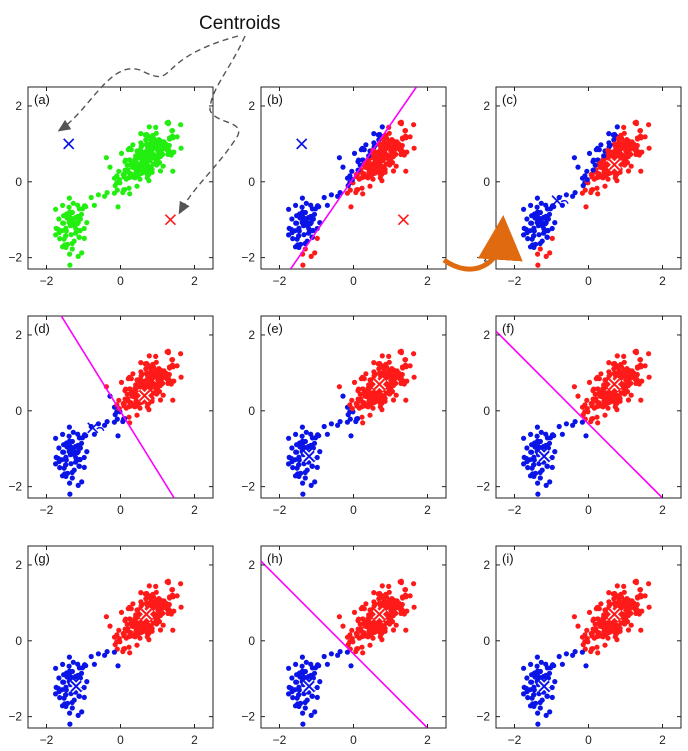  Describe the element at coordinates (18, 182) in the screenshot. I see `y-tick-label: 0` at that location.